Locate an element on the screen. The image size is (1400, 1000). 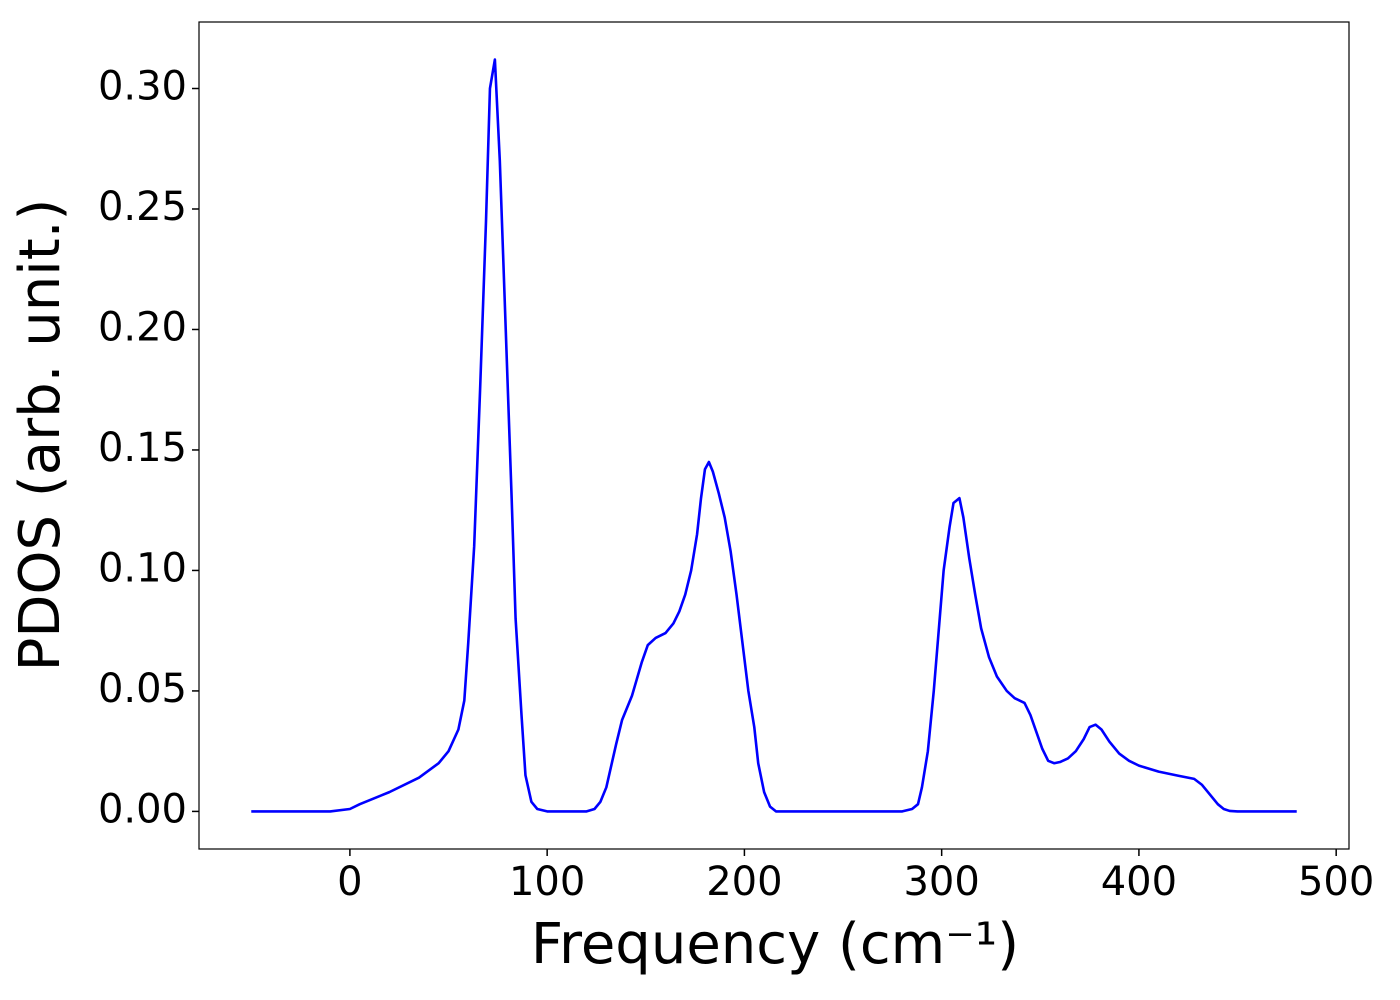
y-tick-label: 0.05 is located at coordinates (142, 689).